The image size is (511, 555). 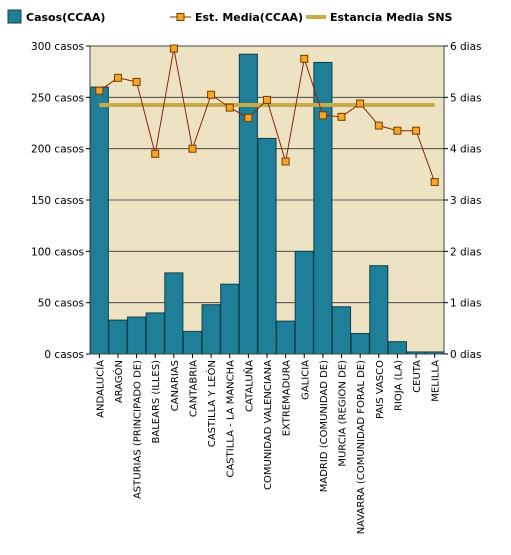 I want to click on x-tick-label-6: CASTILLA Y LEÓN, so click(x=211, y=403).